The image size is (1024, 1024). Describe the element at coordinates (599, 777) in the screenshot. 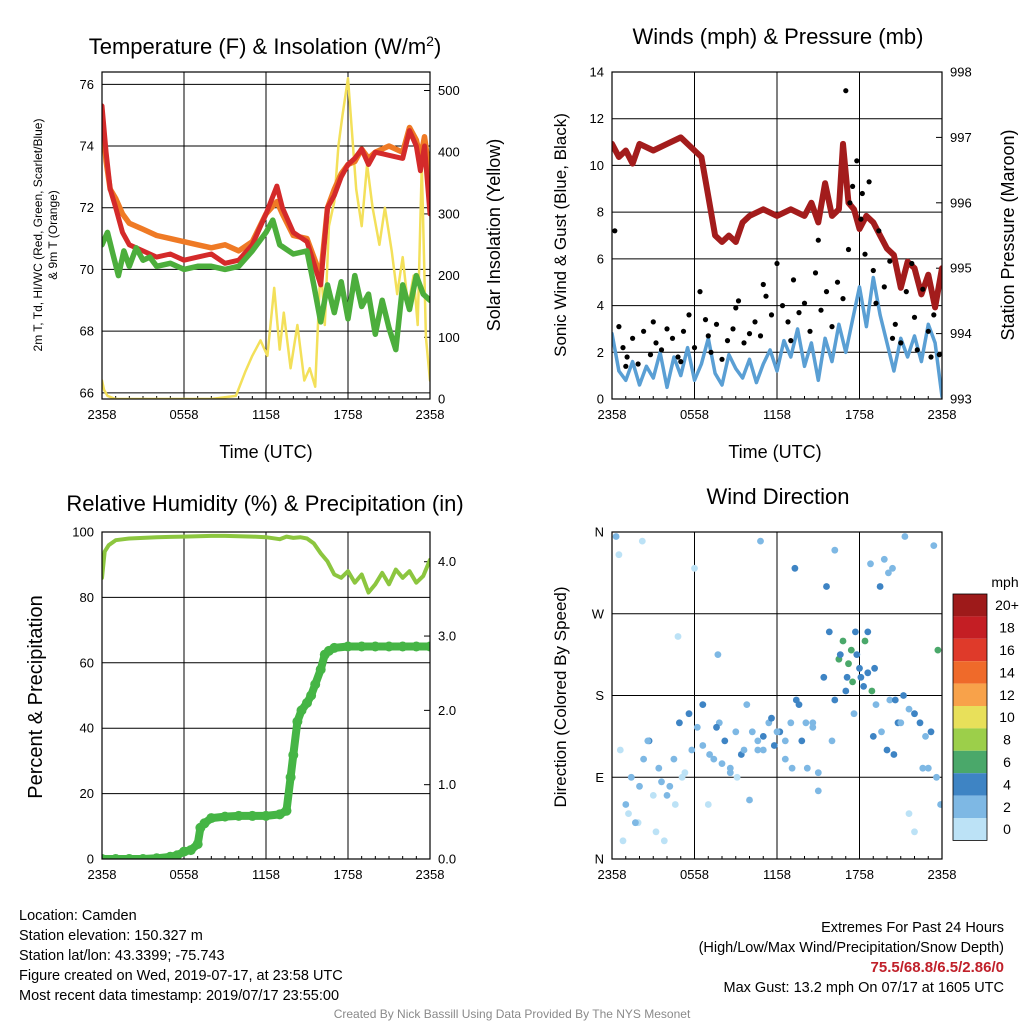

I see `wdir-y-tick-label: E` at that location.